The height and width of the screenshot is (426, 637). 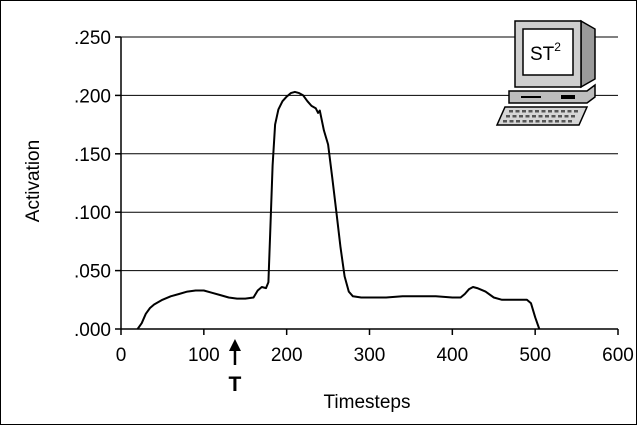 I want to click on y-tick-label: .200, so click(x=92, y=96).